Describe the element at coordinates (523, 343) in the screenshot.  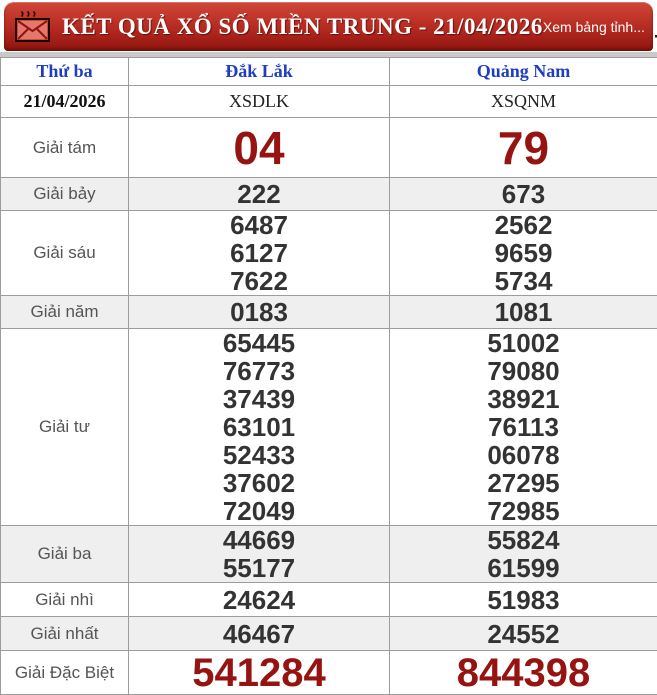
I see `prize-number: 51002` at that location.